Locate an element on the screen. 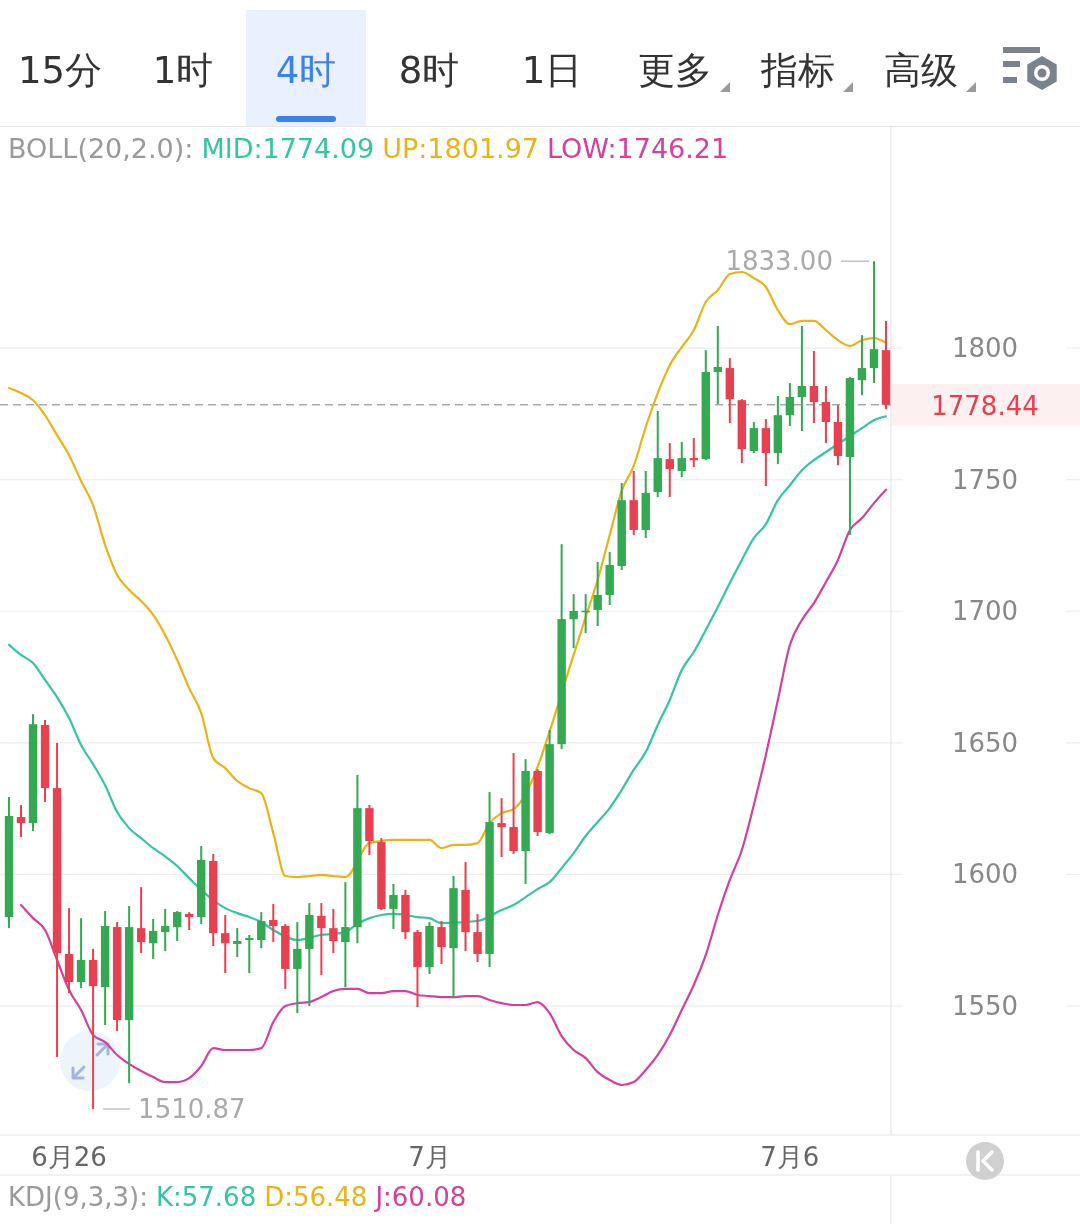  annotation: 1833.00 is located at coordinates (779, 261).